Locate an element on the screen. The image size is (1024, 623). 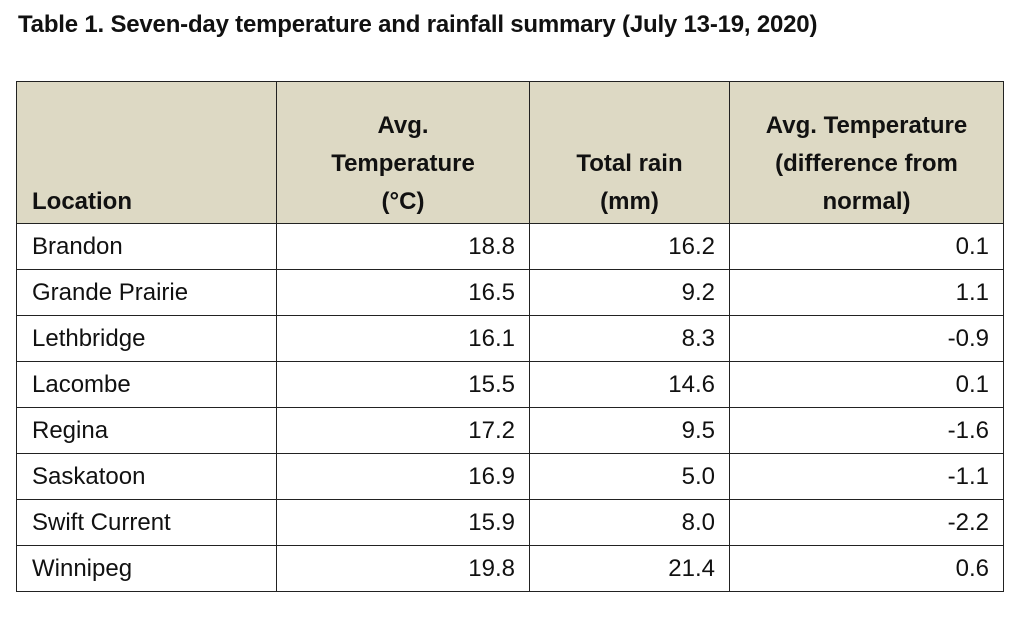
cell-total-rain: 9.5 is located at coordinates (629, 430).